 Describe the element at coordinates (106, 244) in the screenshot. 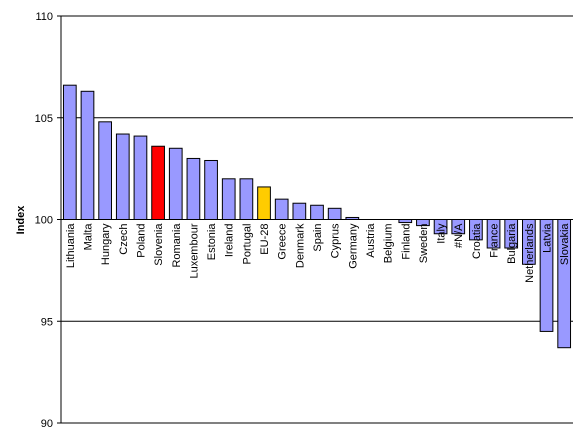

I see `category-label: Hungary` at that location.